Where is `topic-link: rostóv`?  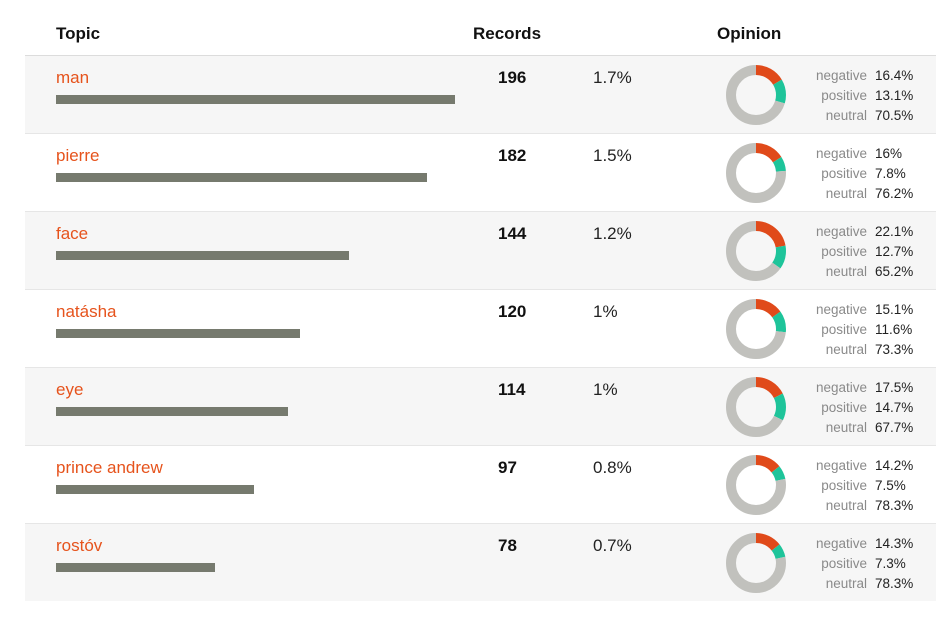 topic-link: rostóv is located at coordinates (79, 545).